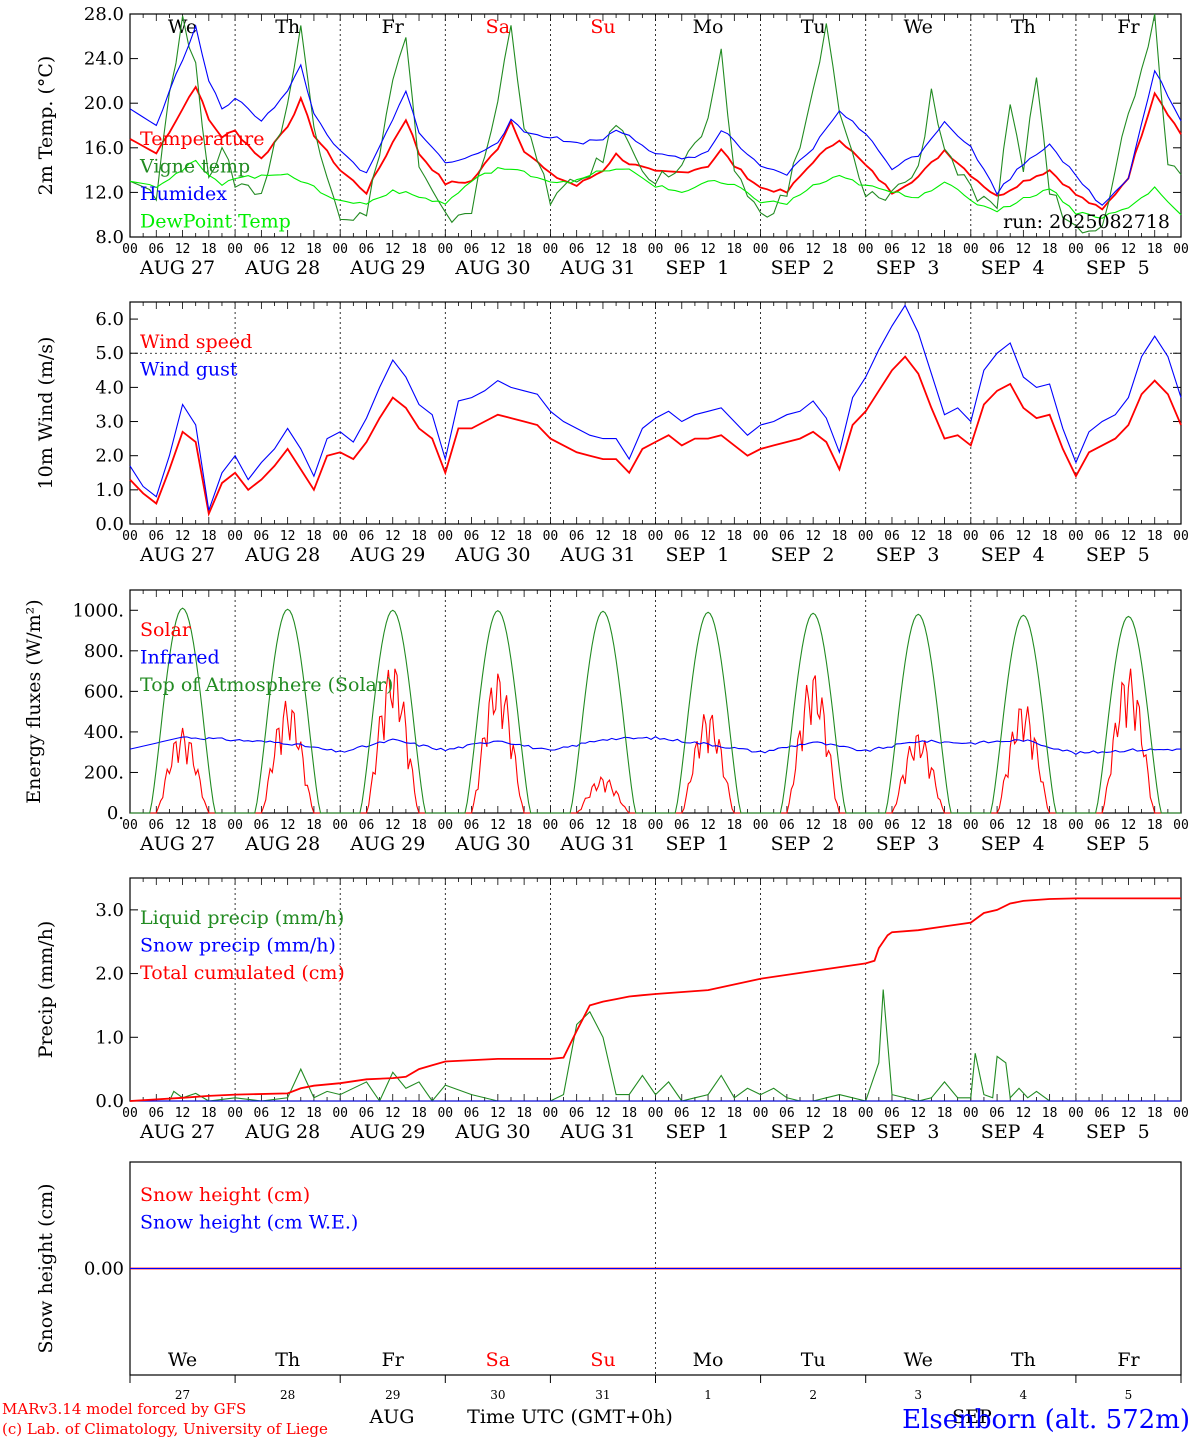 The image size is (1194, 1440). I want to click on y-tick-label: 24.0, so click(104, 59).